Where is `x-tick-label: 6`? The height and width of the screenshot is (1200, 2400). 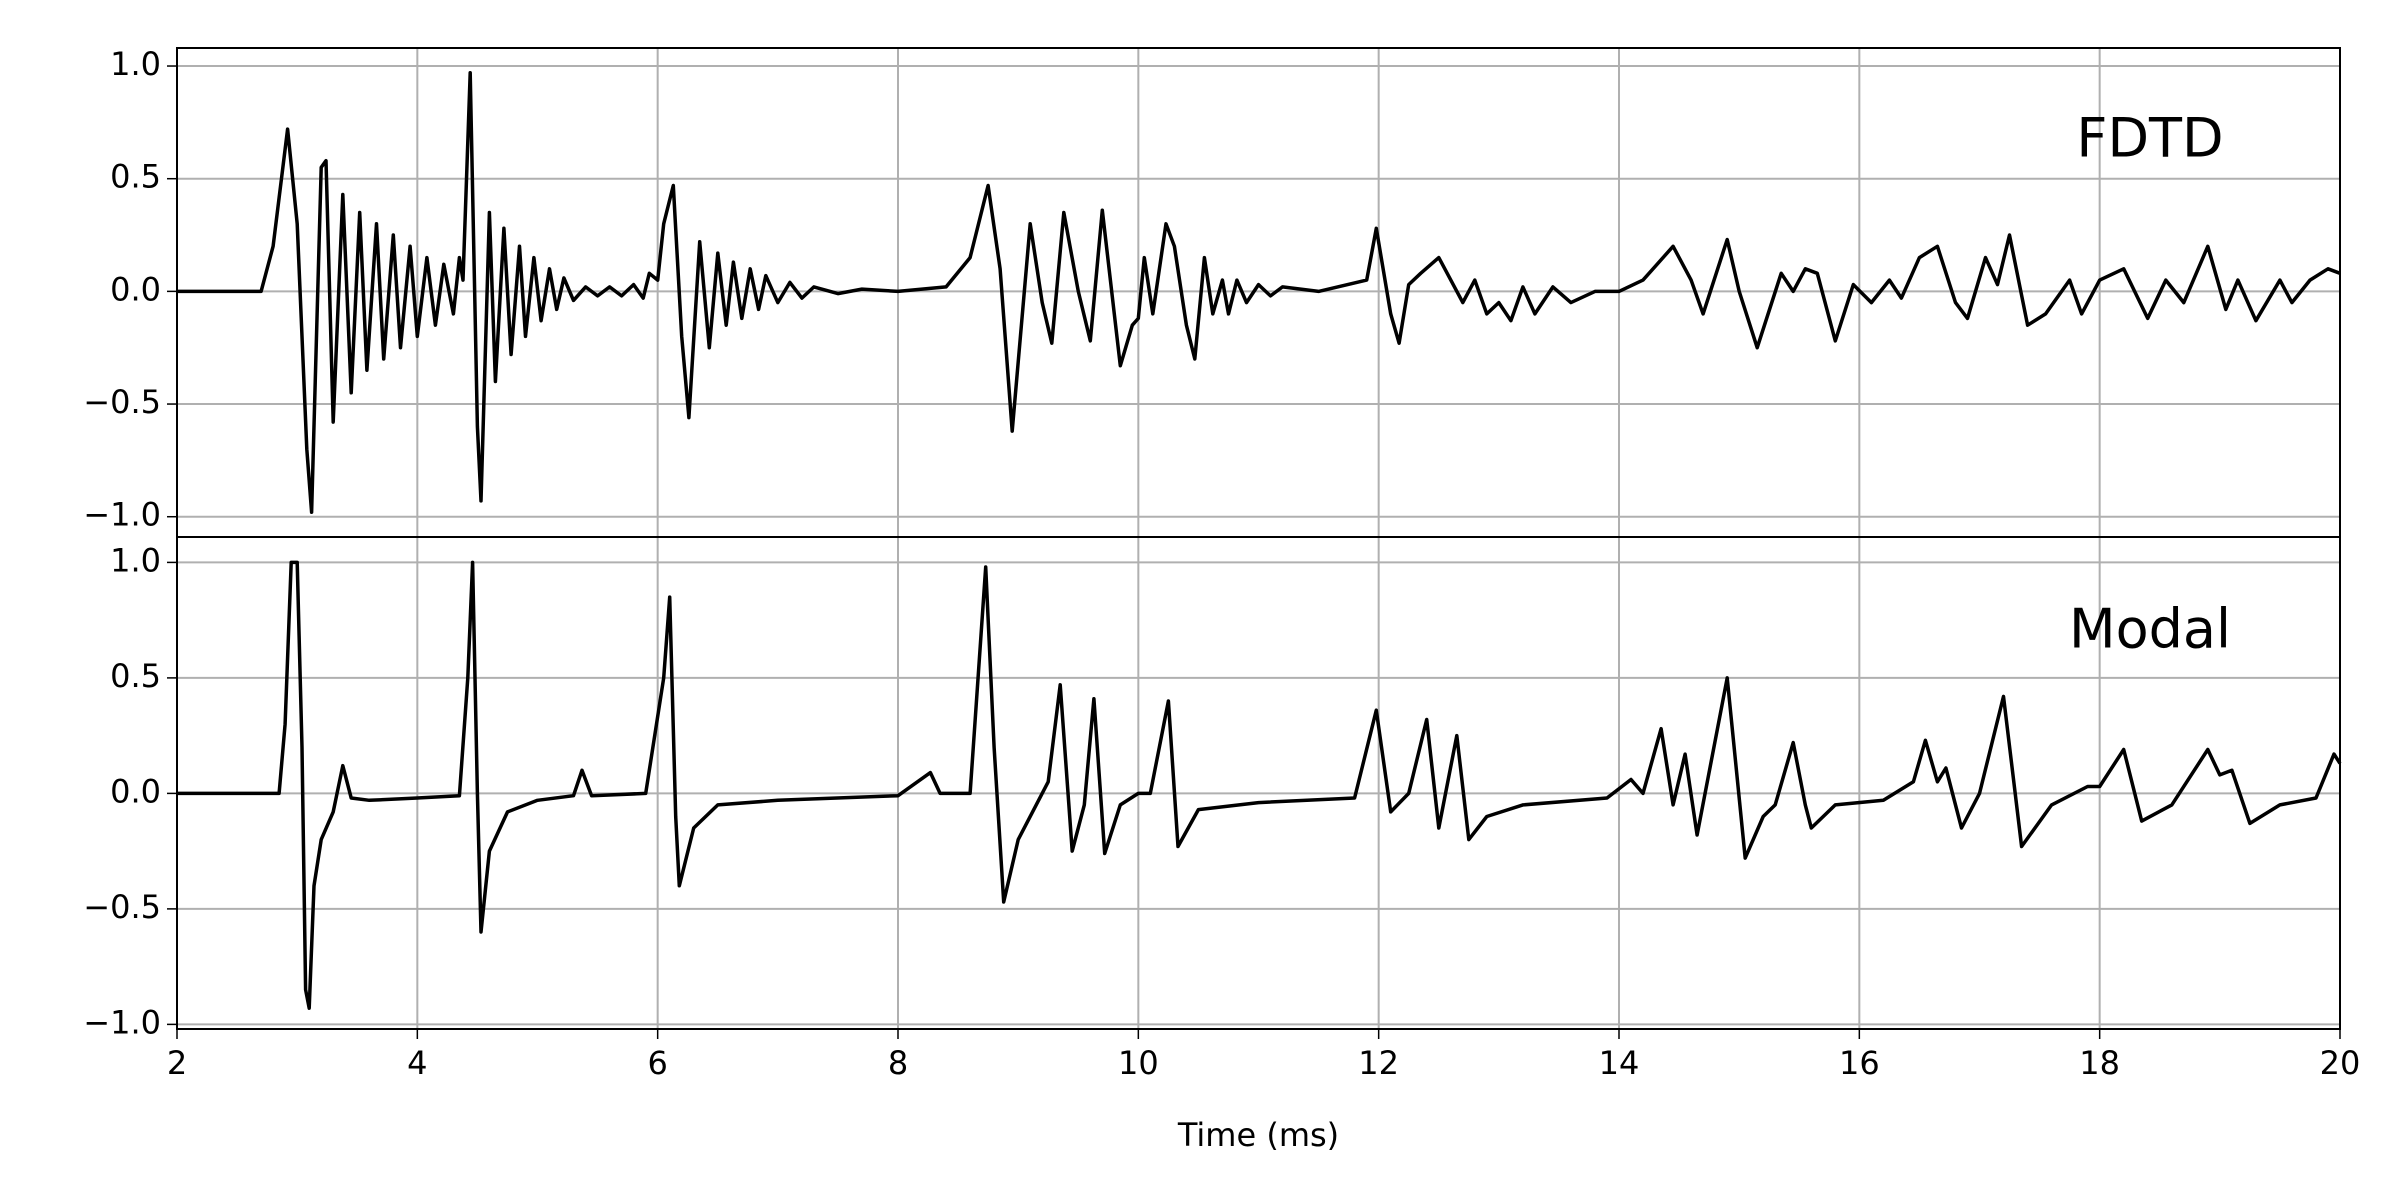
x-tick-label: 6 is located at coordinates (657, 1063).